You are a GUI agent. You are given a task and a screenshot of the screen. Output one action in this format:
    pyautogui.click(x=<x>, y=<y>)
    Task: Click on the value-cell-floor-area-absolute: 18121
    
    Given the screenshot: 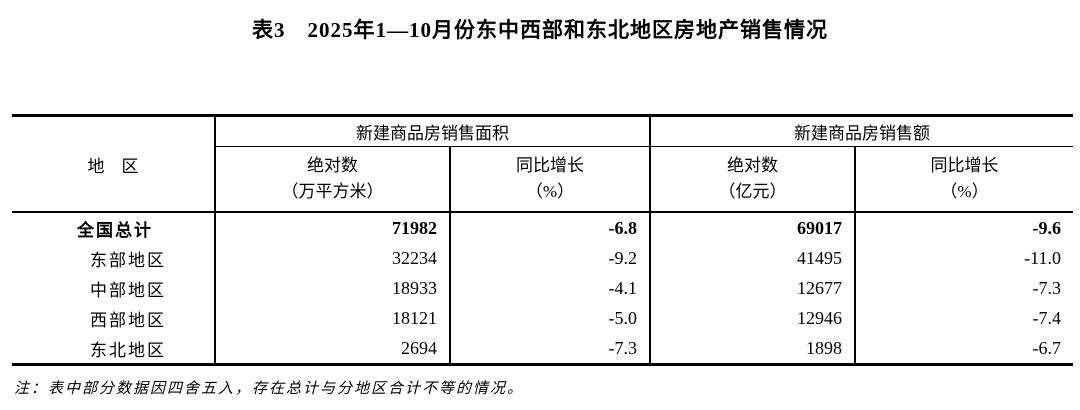 What is the action you would take?
    pyautogui.click(x=333, y=318)
    